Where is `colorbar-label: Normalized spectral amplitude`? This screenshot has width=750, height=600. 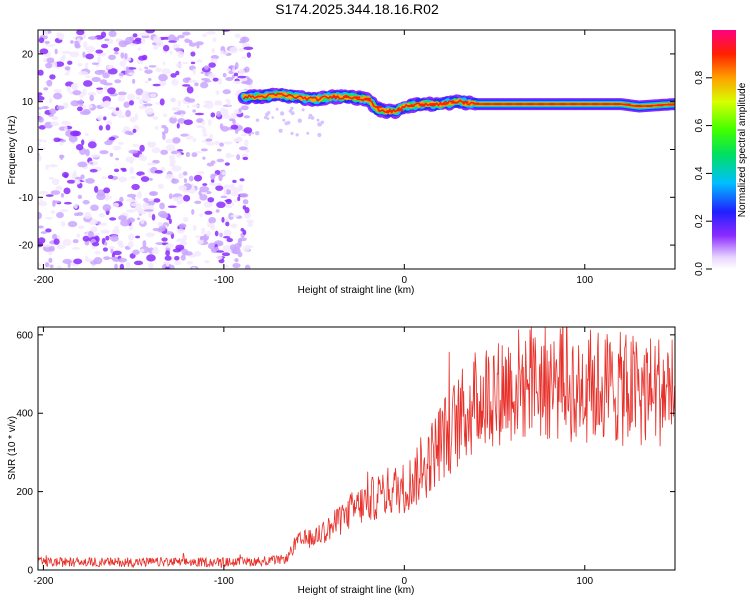
colorbar-label: Normalized spectral amplitude is located at coordinates (742, 149).